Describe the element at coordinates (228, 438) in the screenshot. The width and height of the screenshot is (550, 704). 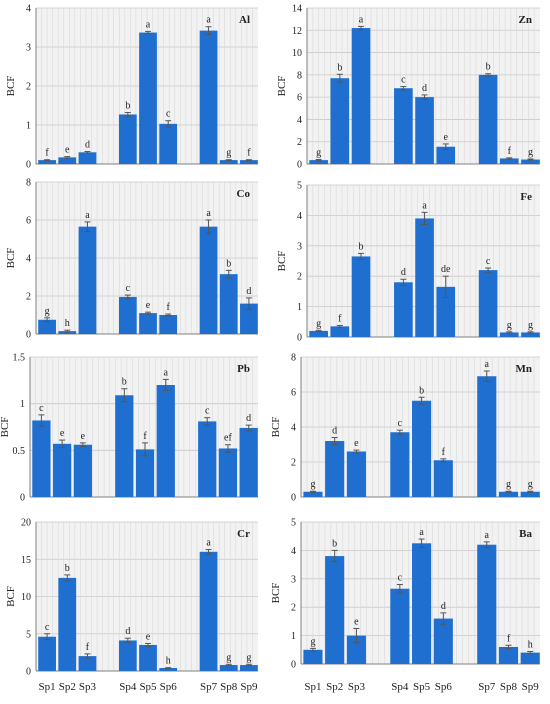
I see `significance-letter: ef` at that location.